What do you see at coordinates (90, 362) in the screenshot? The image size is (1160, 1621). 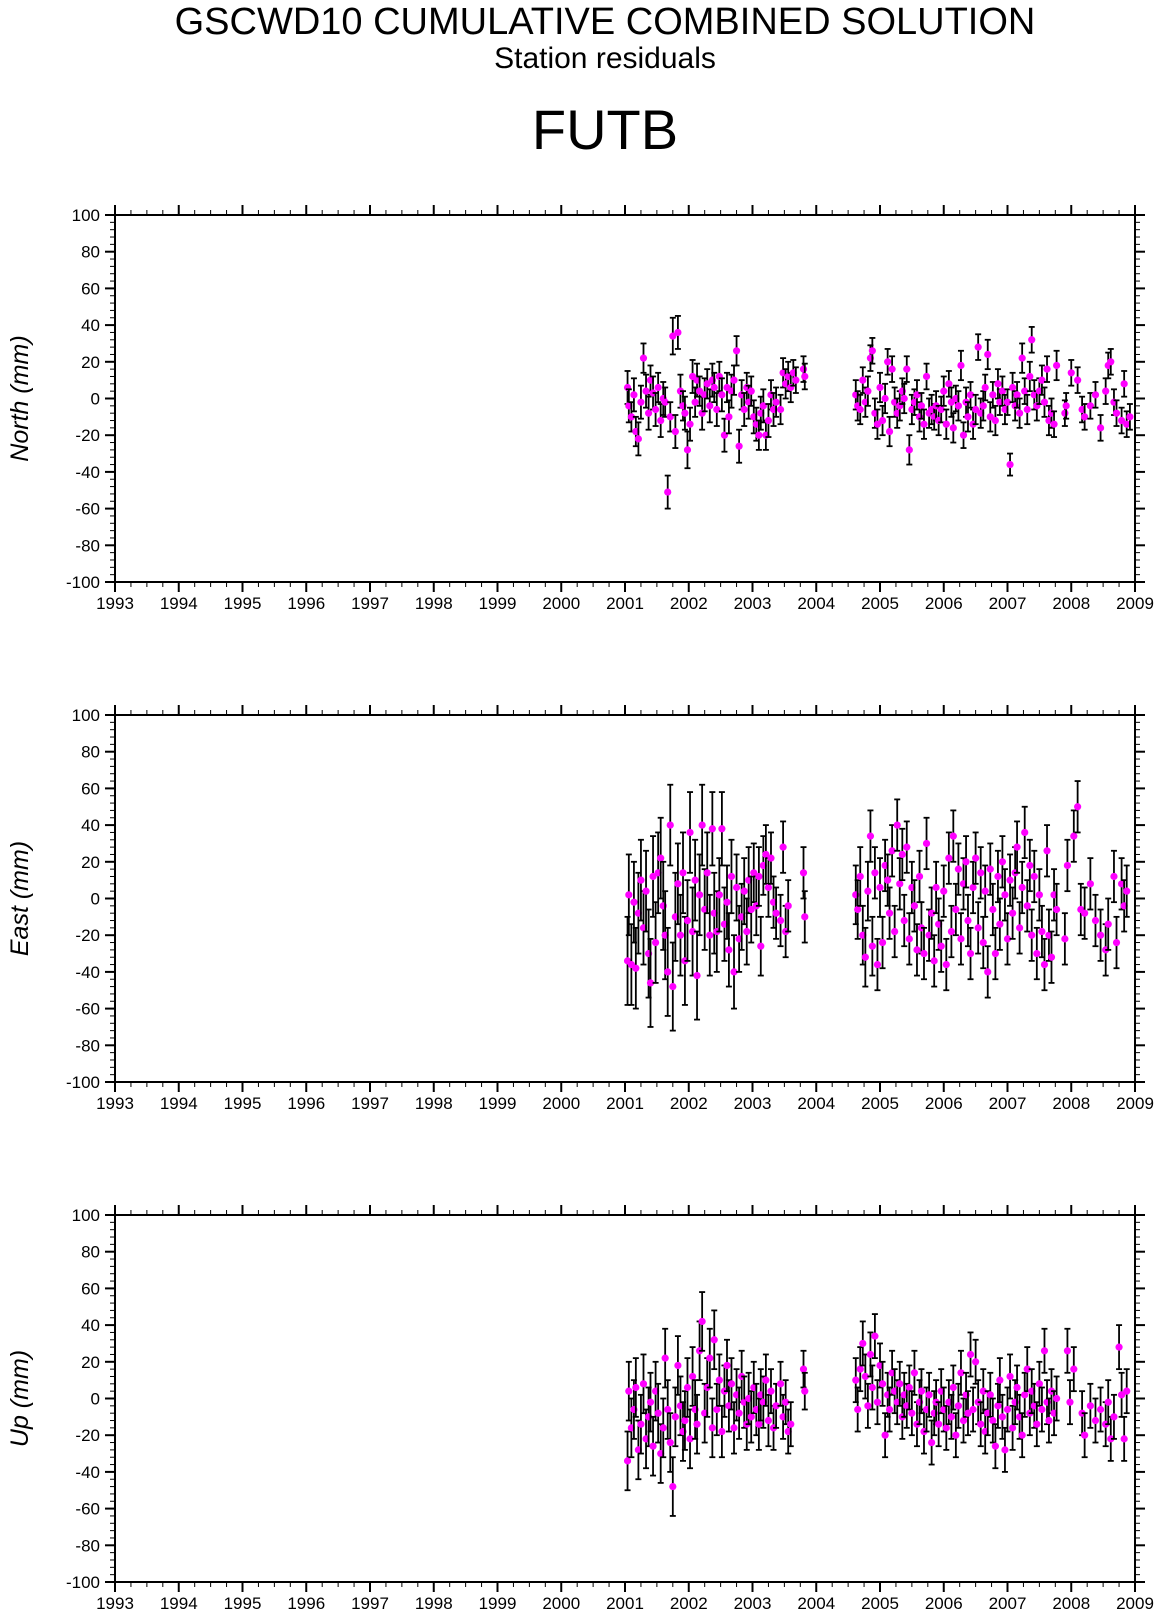 I see `y-tick-label: 20` at bounding box center [90, 362].